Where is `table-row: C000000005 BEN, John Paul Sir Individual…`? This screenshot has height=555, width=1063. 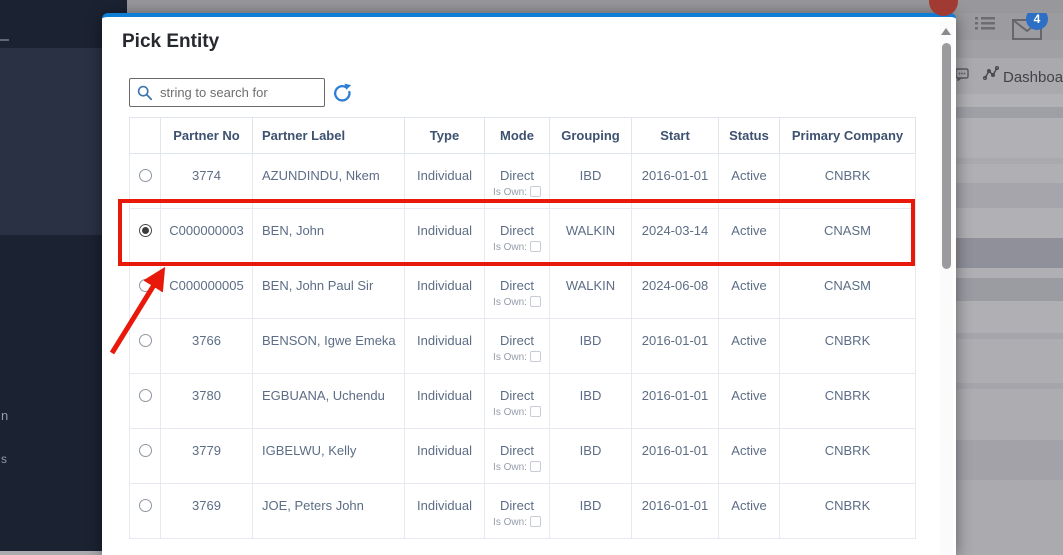 table-row: C000000005 BEN, John Paul Sir Individual… is located at coordinates (522, 291).